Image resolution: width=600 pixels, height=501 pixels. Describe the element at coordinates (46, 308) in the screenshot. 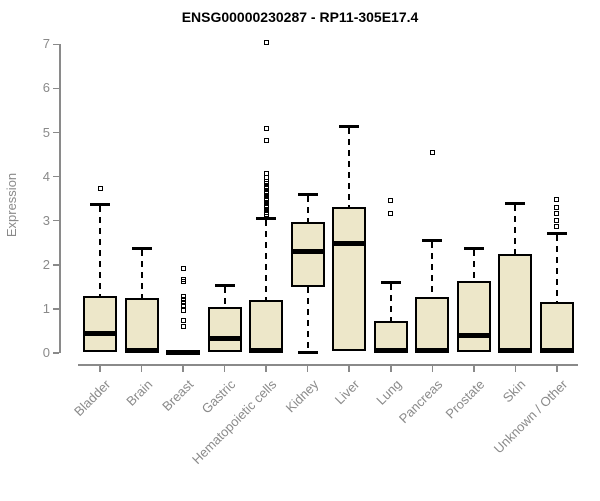

I see `y-tick-label: 1` at that location.